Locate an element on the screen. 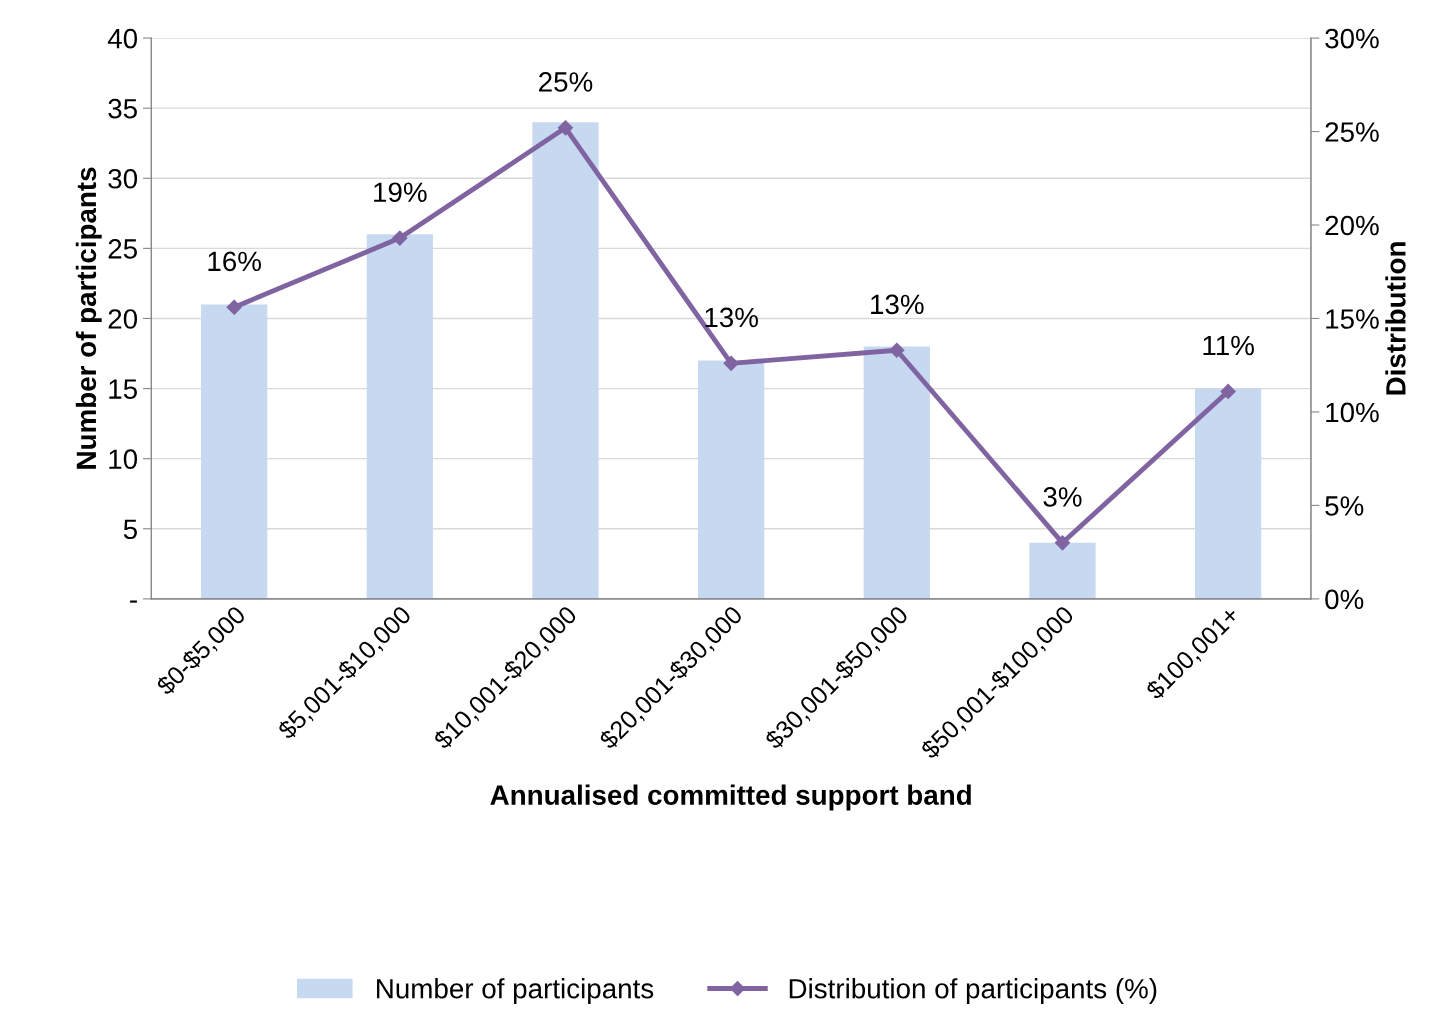 This screenshot has width=1455, height=1029. y2-axis-title: Distribution is located at coordinates (1395, 318).